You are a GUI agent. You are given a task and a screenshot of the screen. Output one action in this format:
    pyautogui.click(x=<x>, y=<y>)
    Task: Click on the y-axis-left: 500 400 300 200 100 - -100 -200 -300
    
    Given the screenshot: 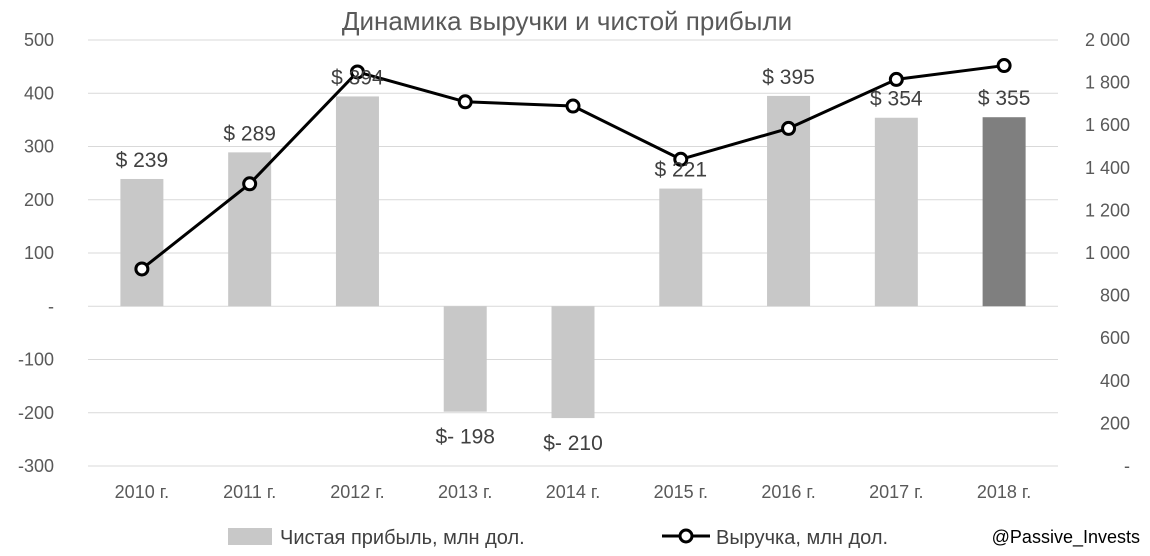 What is the action you would take?
    pyautogui.click(x=36, y=253)
    